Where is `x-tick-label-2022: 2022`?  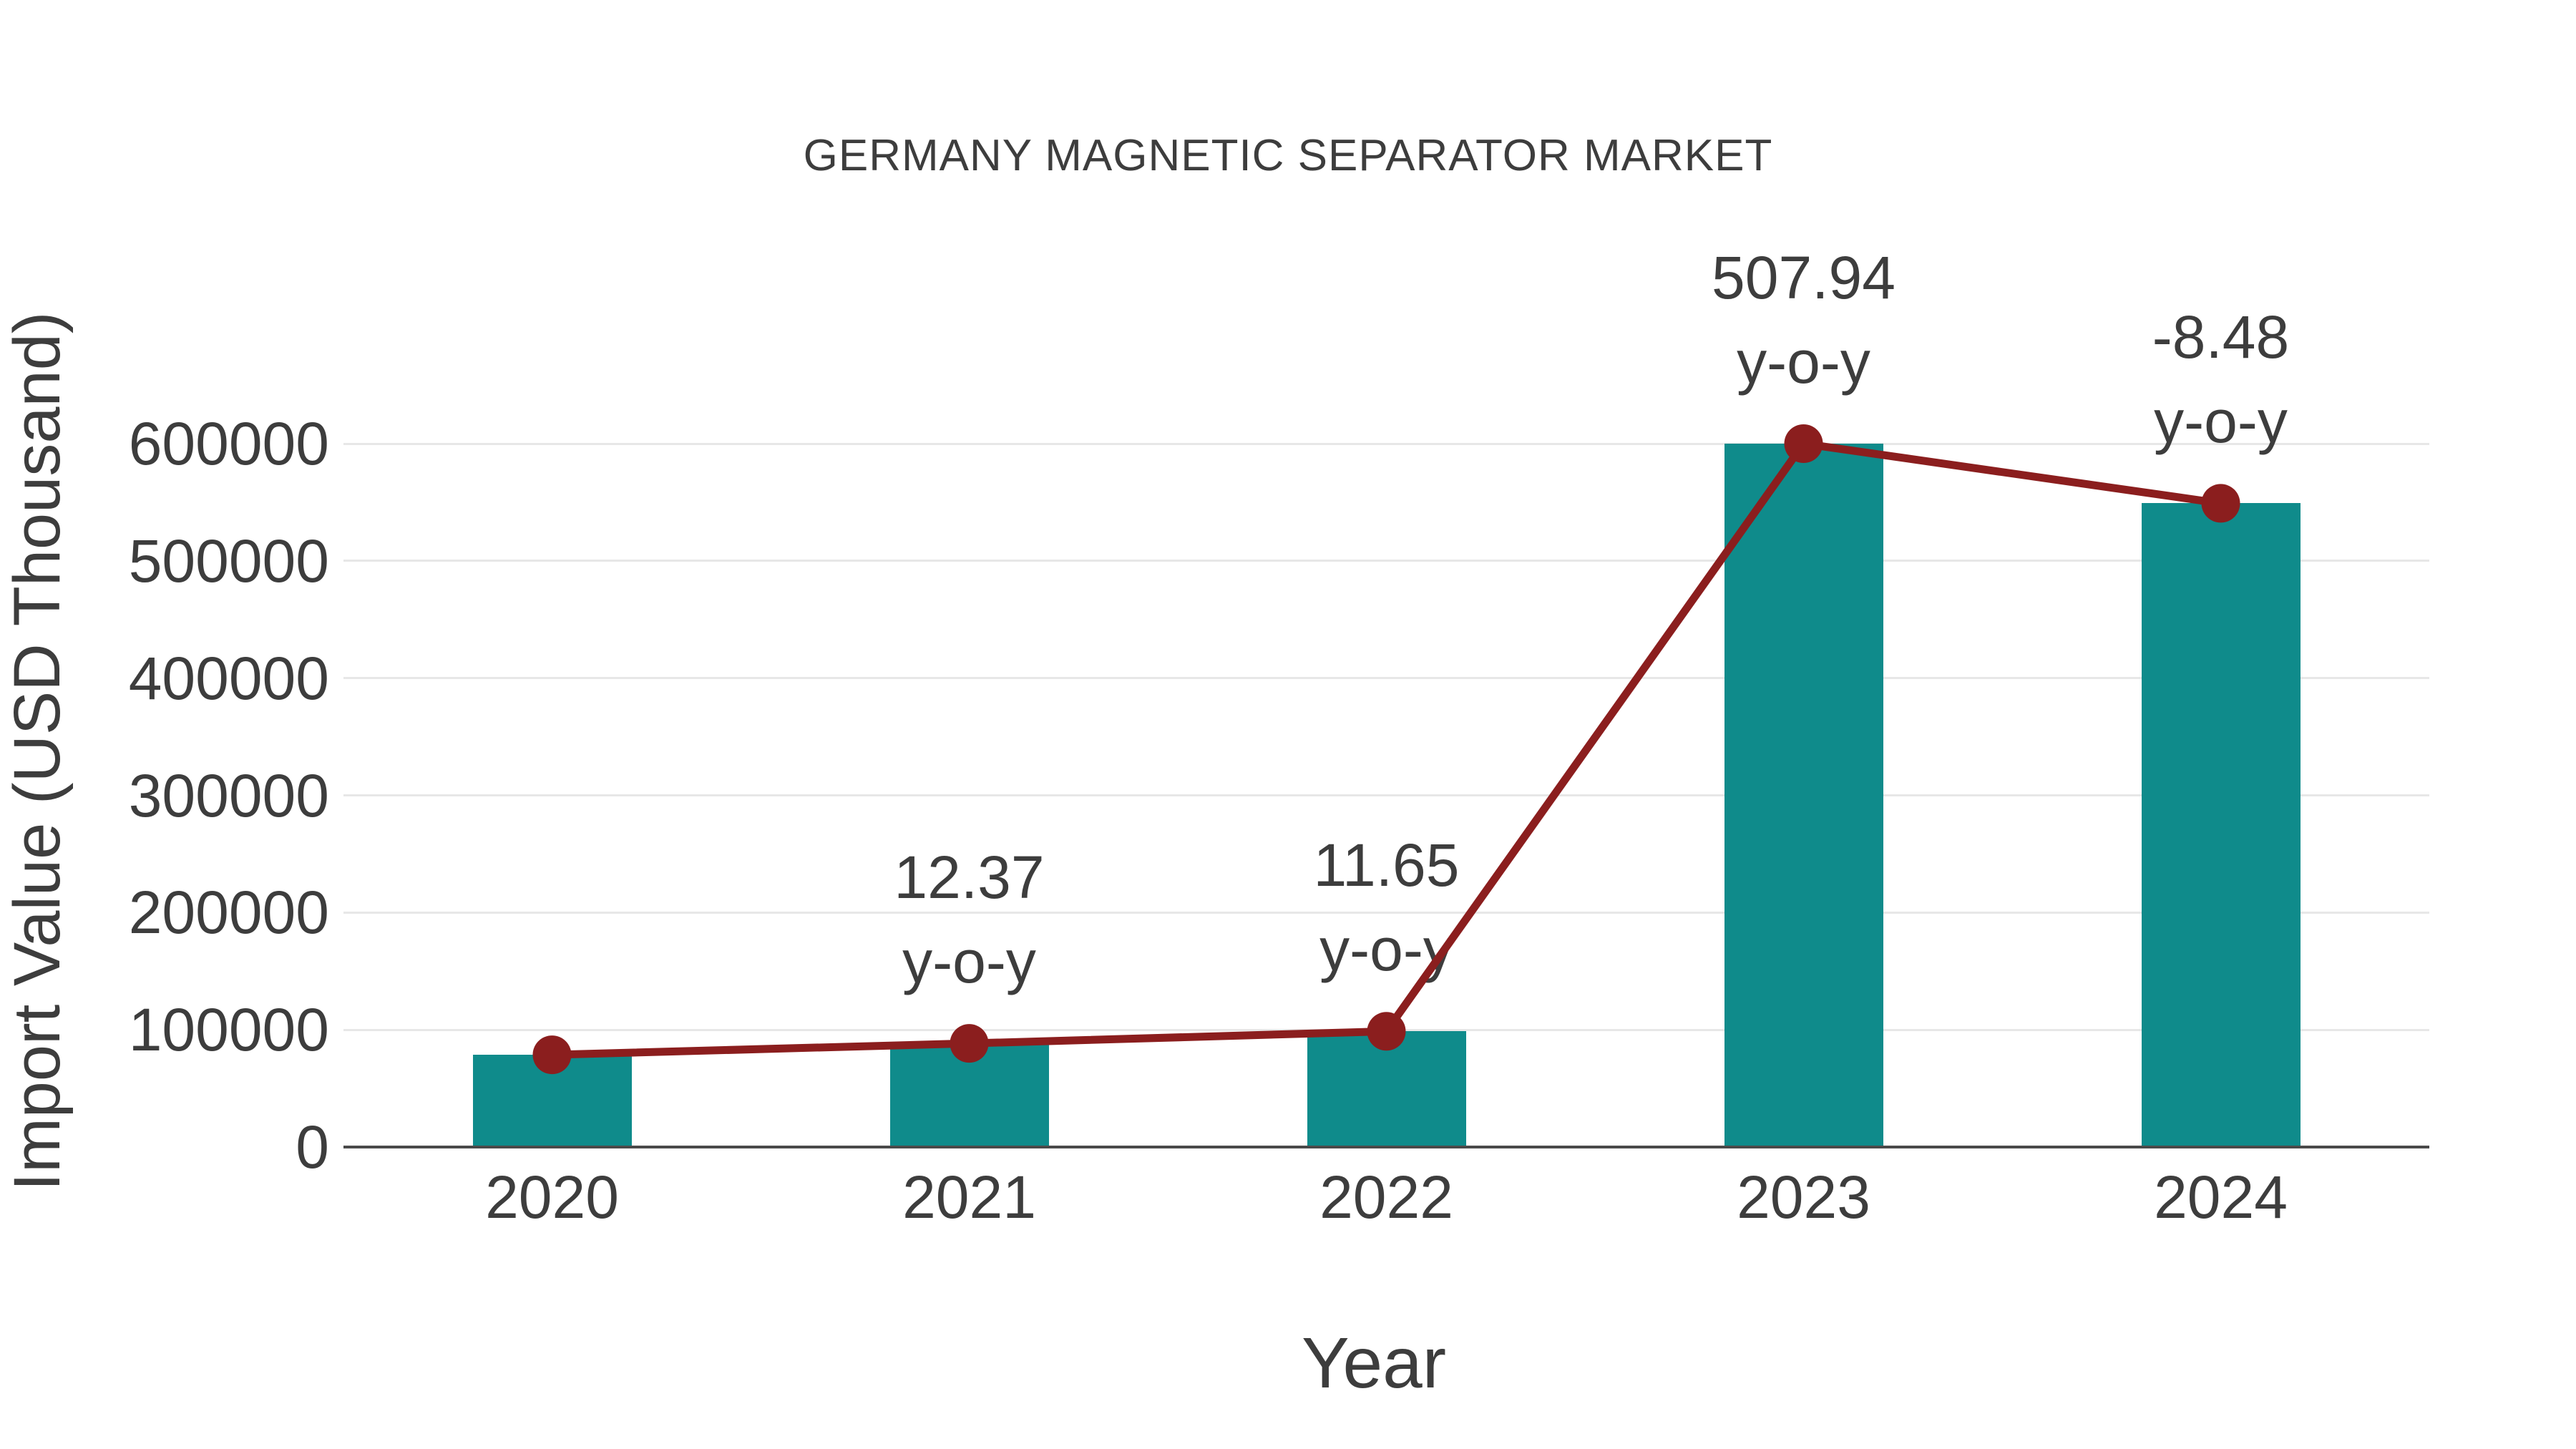
x-tick-label-2022: 2022 is located at coordinates (1386, 1197).